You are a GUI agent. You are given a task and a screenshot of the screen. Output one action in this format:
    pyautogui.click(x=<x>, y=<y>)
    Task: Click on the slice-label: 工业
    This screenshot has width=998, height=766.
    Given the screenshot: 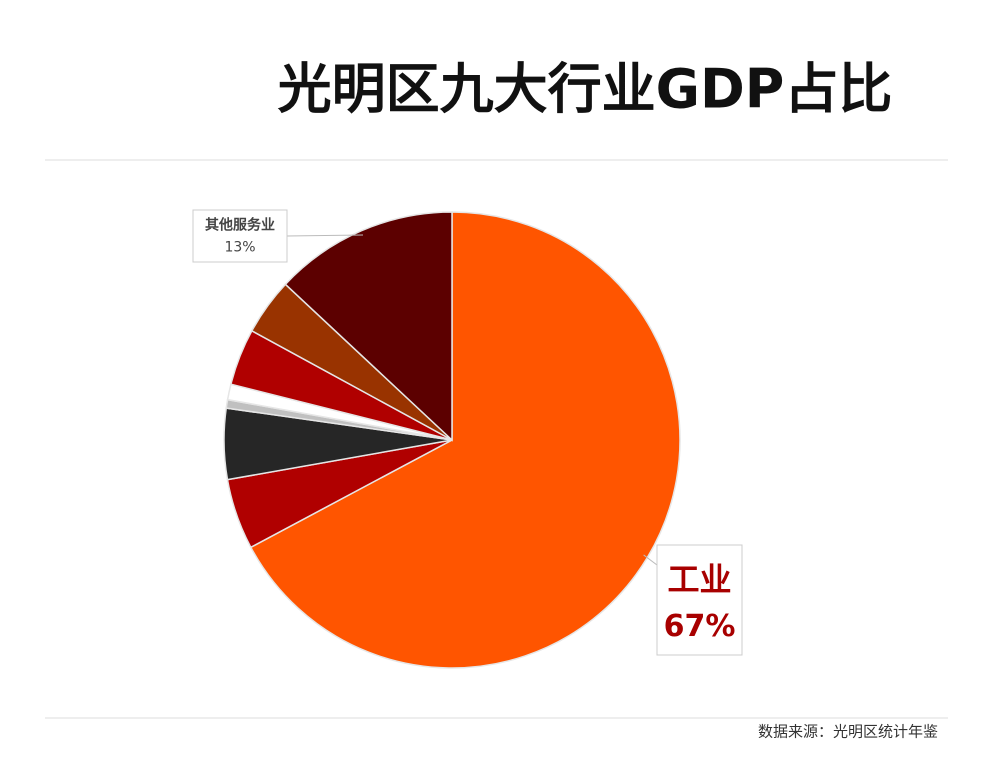 What is the action you would take?
    pyautogui.click(x=699, y=579)
    